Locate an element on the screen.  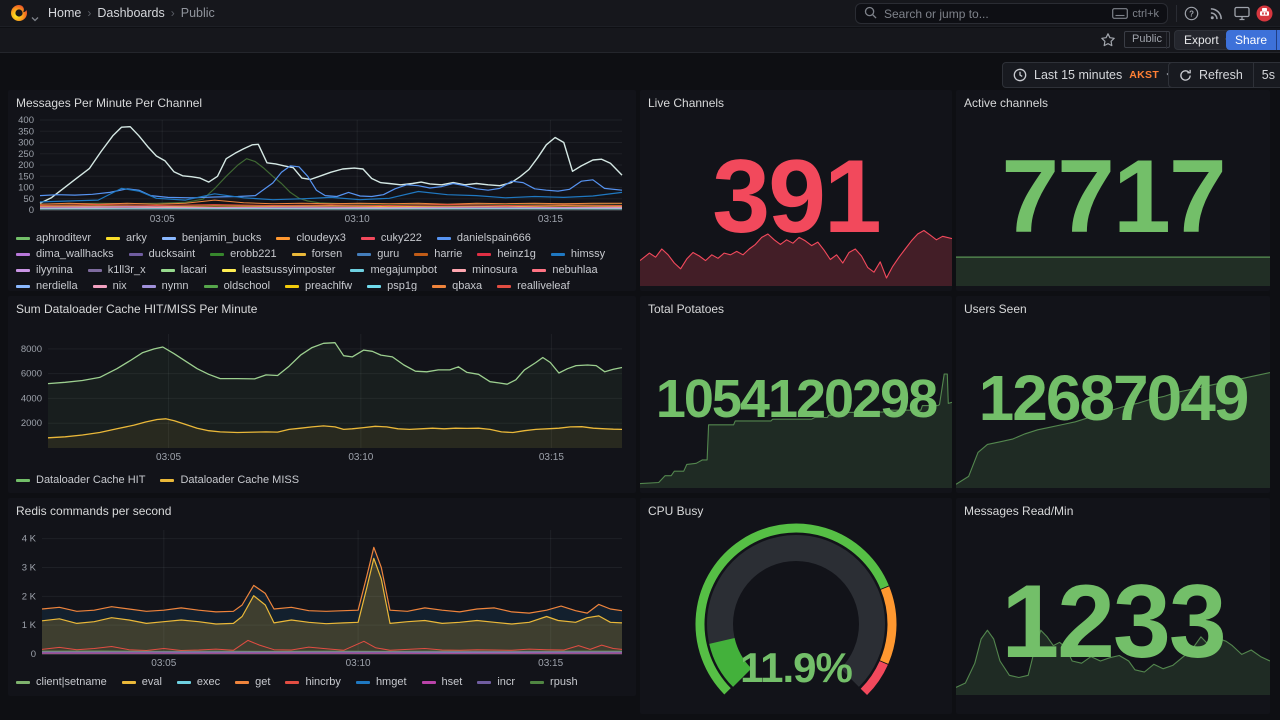
legend-item: arky is located at coordinates (126, 238).